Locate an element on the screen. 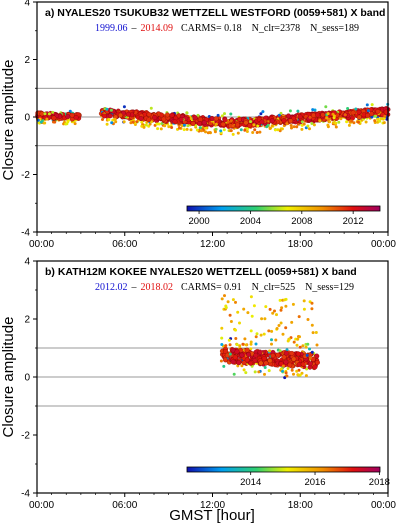  y-tick-label: 4 is located at coordinates (27, 262).